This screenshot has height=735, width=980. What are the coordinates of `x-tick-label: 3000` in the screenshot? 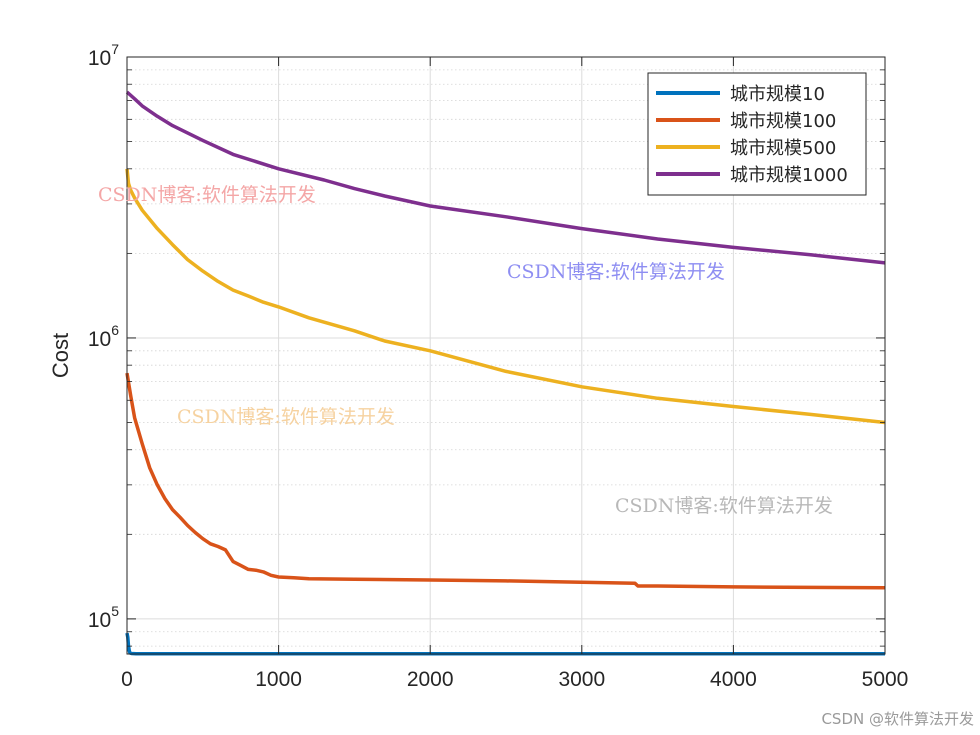 It's located at (581, 679).